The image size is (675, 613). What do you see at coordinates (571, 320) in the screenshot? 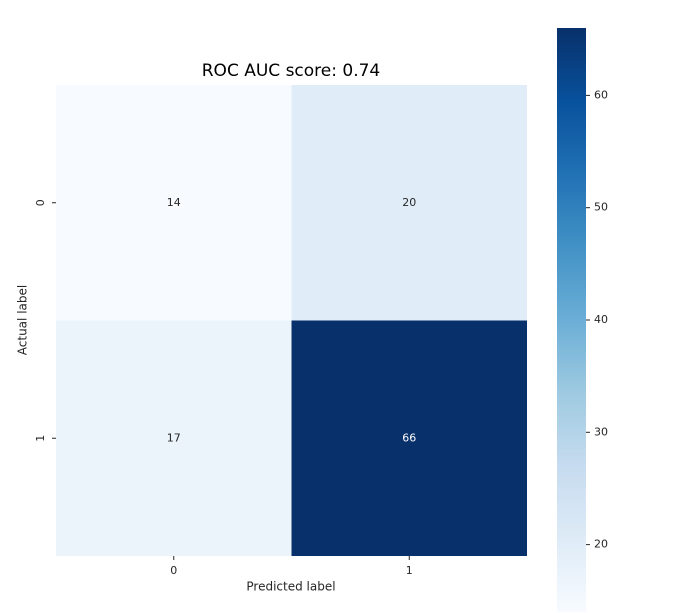
I see `colorbar` at bounding box center [571, 320].